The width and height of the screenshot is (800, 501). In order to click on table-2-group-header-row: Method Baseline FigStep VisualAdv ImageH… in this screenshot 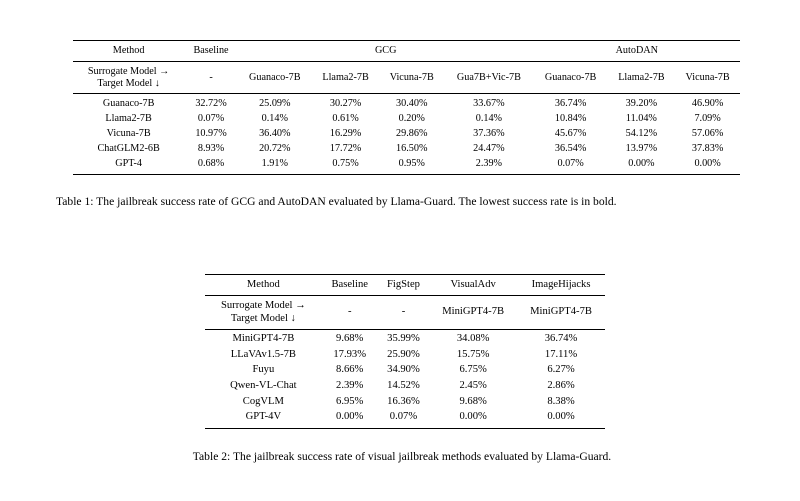, I will do `click(405, 285)`.